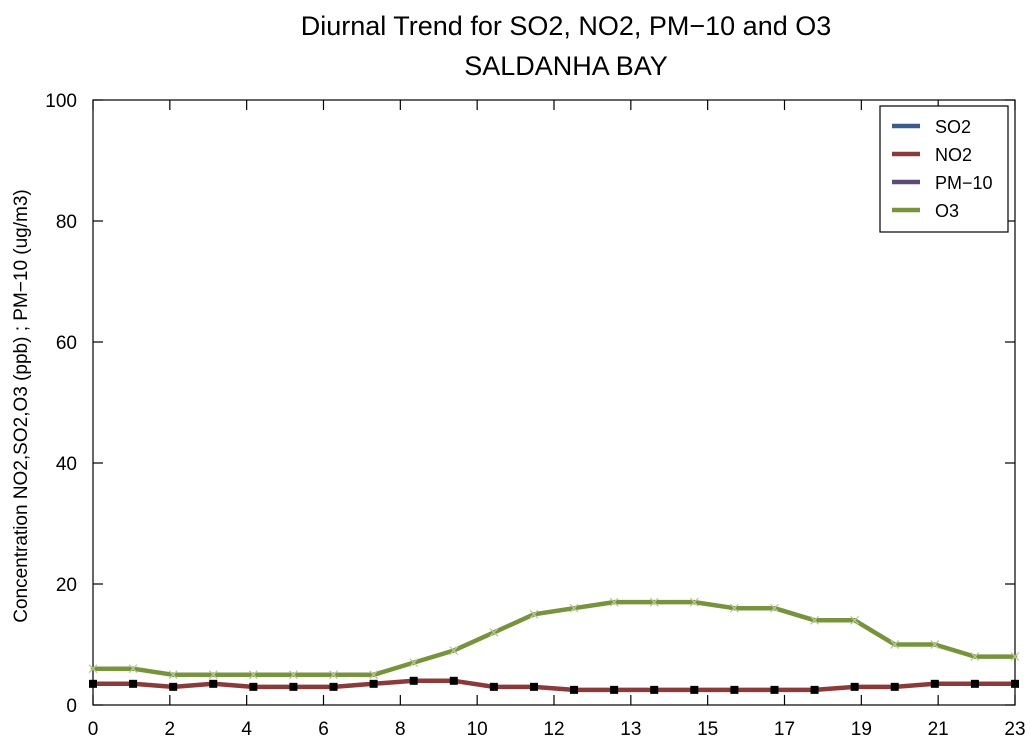 This screenshot has height=749, width=1030. What do you see at coordinates (66, 343) in the screenshot?
I see `y-tick-label: 60` at bounding box center [66, 343].